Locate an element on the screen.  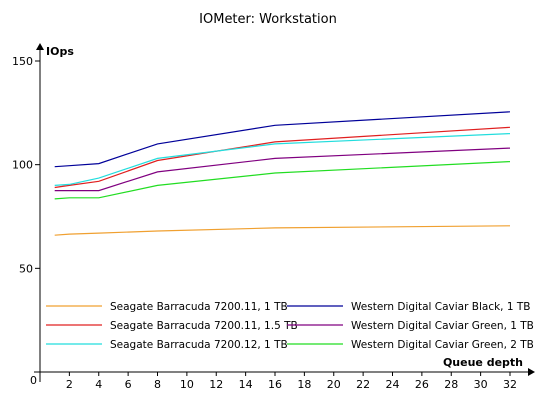
legend-label-2: Western Digital Caviar Black, 1 TB is located at coordinates (441, 307).